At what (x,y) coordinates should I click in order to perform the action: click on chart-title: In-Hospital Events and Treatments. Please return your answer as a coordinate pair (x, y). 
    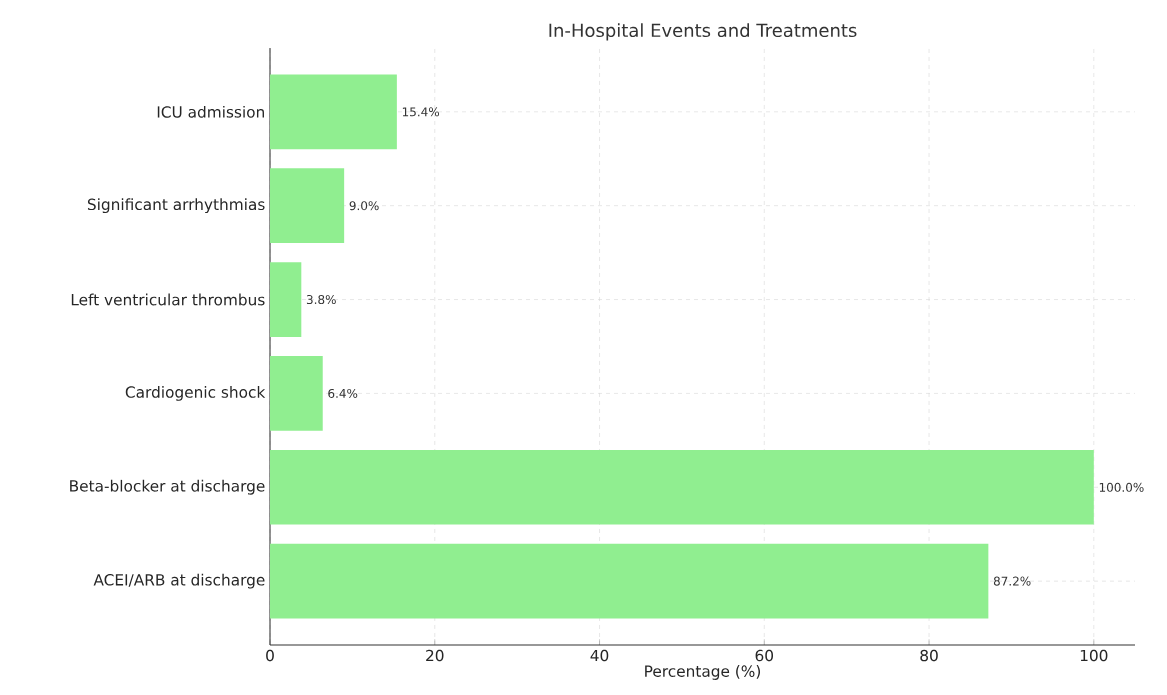
    Looking at the image, I should click on (703, 32).